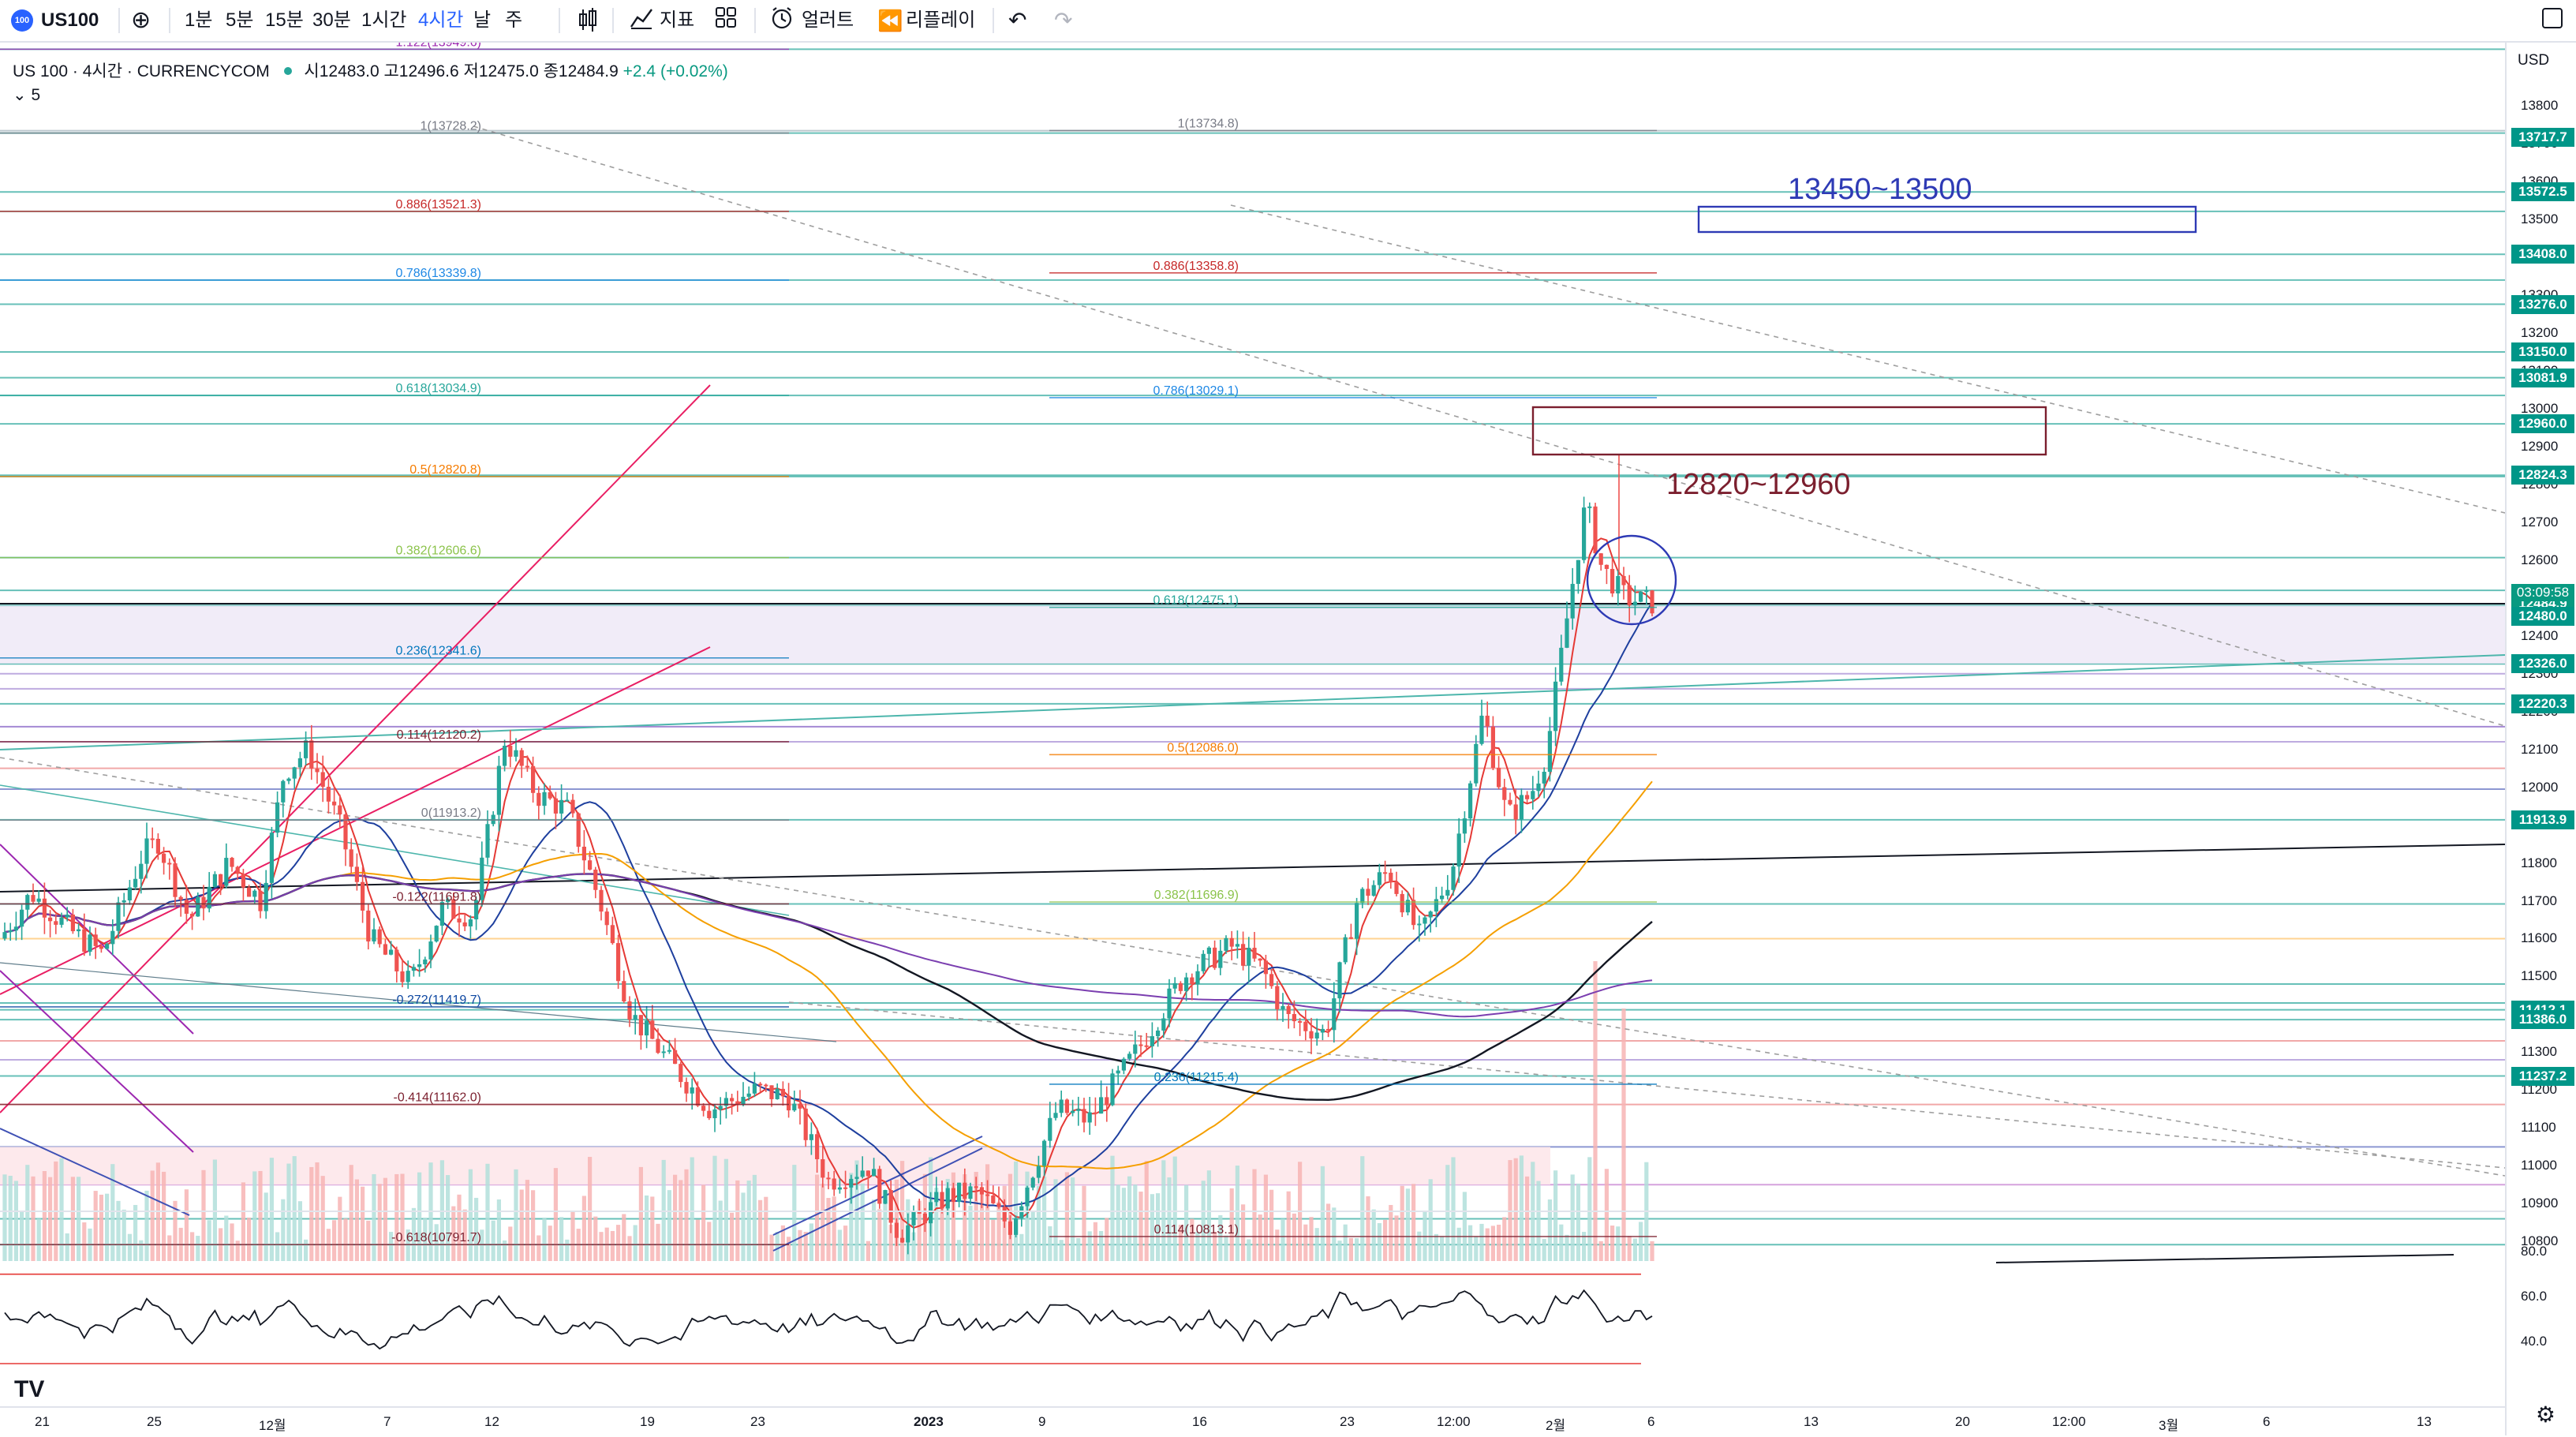 Image resolution: width=2576 pixels, height=1437 pixels. What do you see at coordinates (1017, 20) in the screenshot?
I see `undo-icon: ↶` at bounding box center [1017, 20].